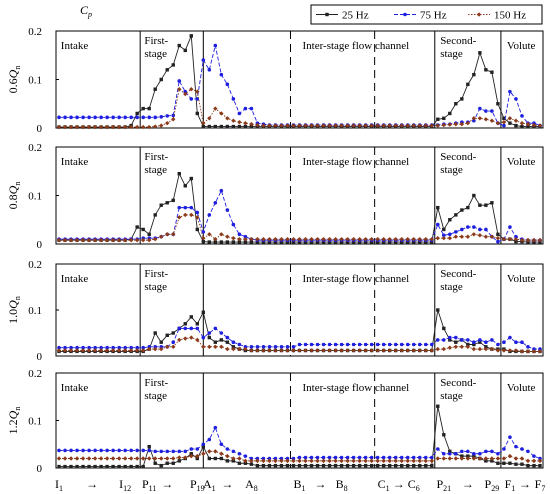 Image resolution: width=550 pixels, height=494 pixels. What do you see at coordinates (153, 488) in the screenshot?
I see `x-axis-label-subscript: 11` at bounding box center [153, 488].